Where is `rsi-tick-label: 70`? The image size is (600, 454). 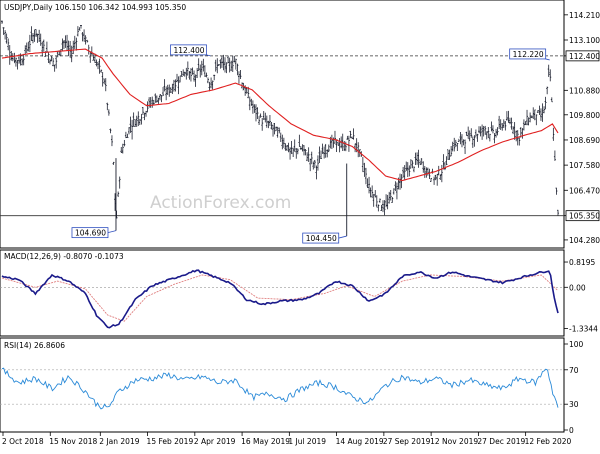
rsi-tick-label: 70 is located at coordinates (574, 370).